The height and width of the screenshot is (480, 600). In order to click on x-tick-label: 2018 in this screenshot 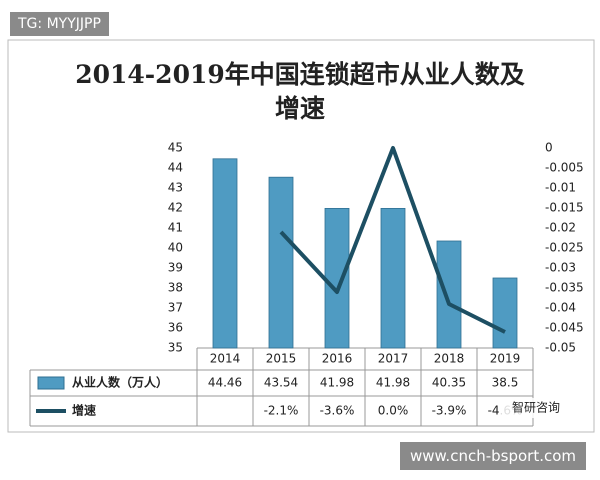, I will do `click(449, 359)`.